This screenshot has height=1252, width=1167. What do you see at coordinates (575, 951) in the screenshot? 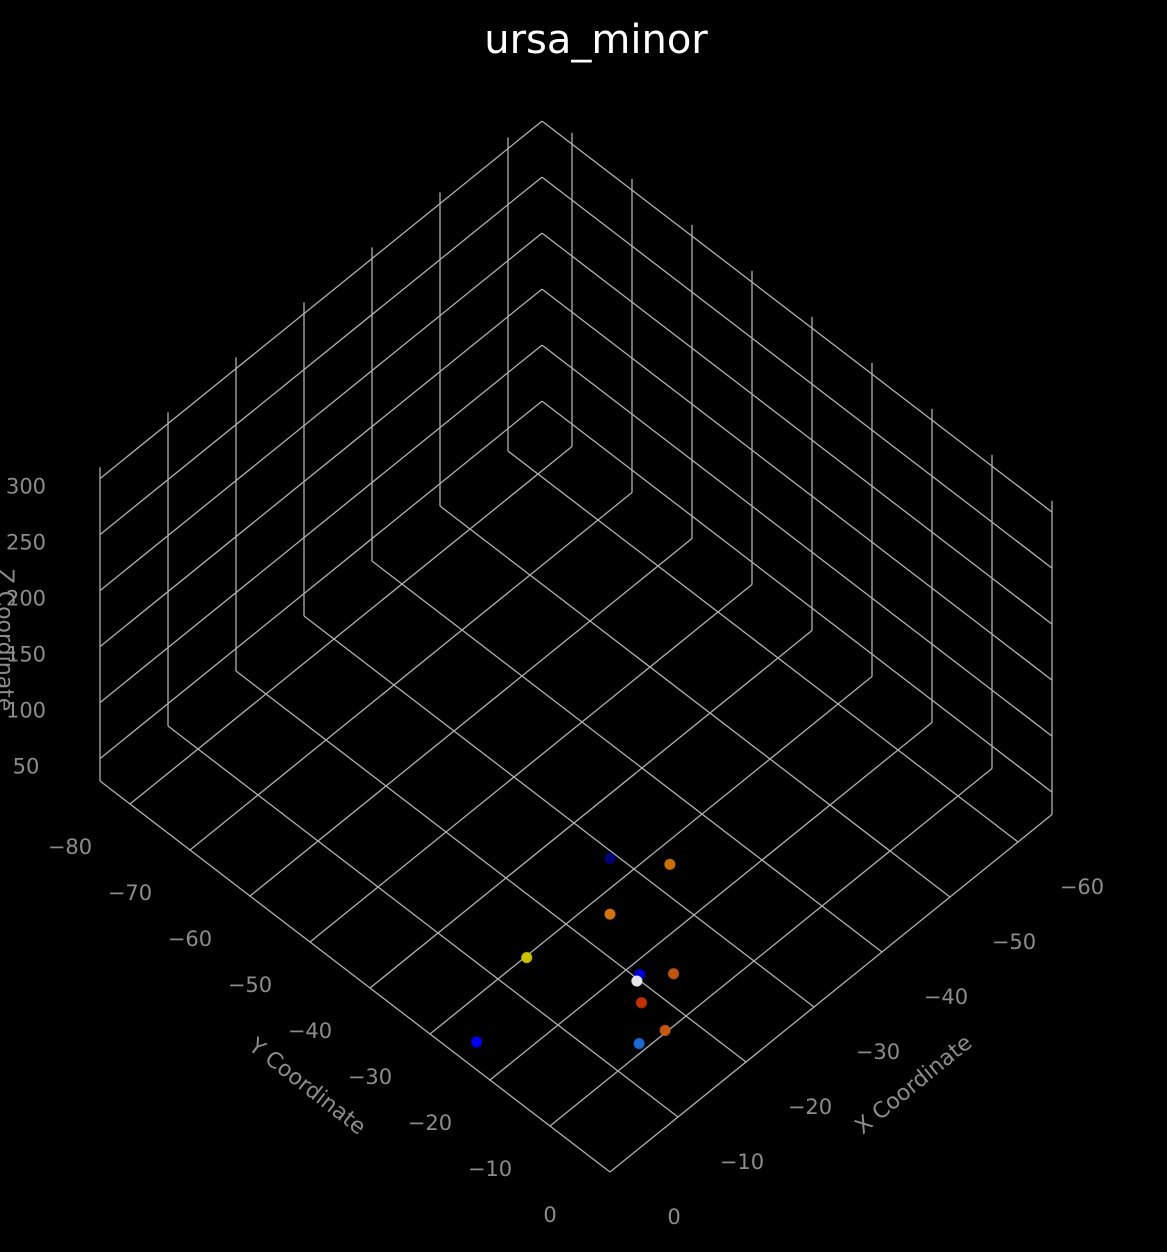
I see `data-points` at bounding box center [575, 951].